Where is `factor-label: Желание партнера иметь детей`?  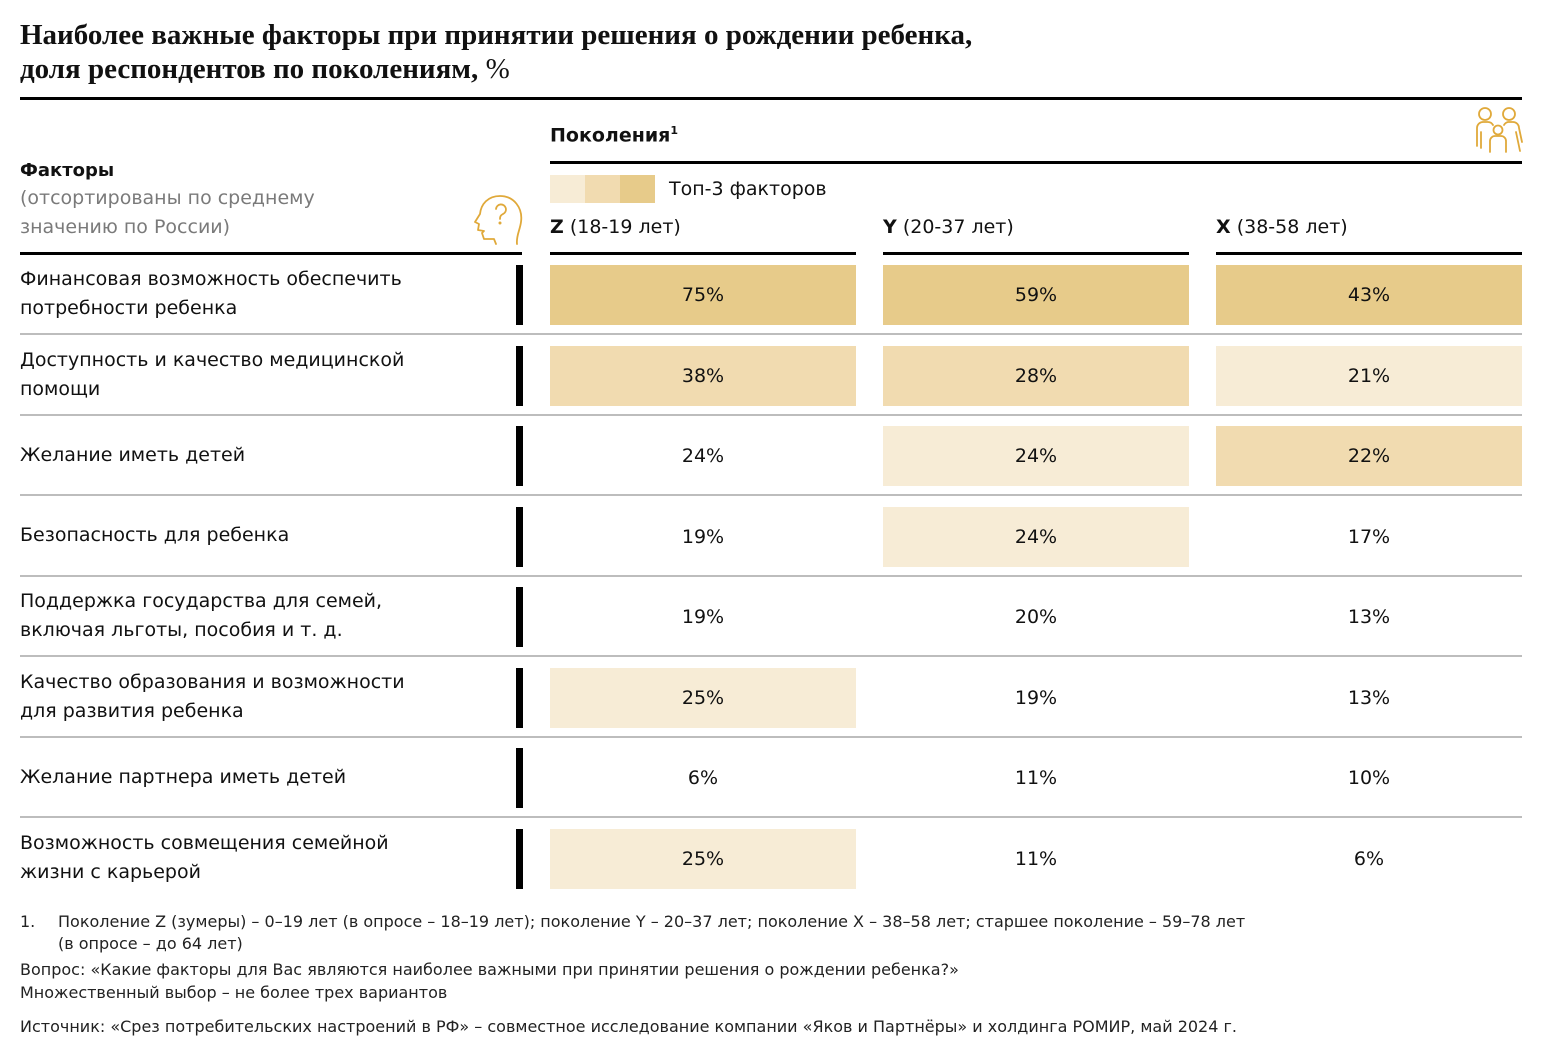
factor-label: Желание партнера иметь детей is located at coordinates (265, 778).